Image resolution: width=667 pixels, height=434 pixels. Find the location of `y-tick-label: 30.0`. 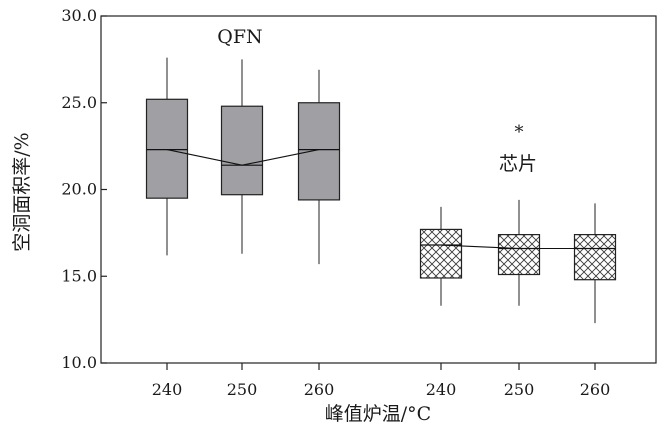

y-tick-label: 30.0 is located at coordinates (79, 15).